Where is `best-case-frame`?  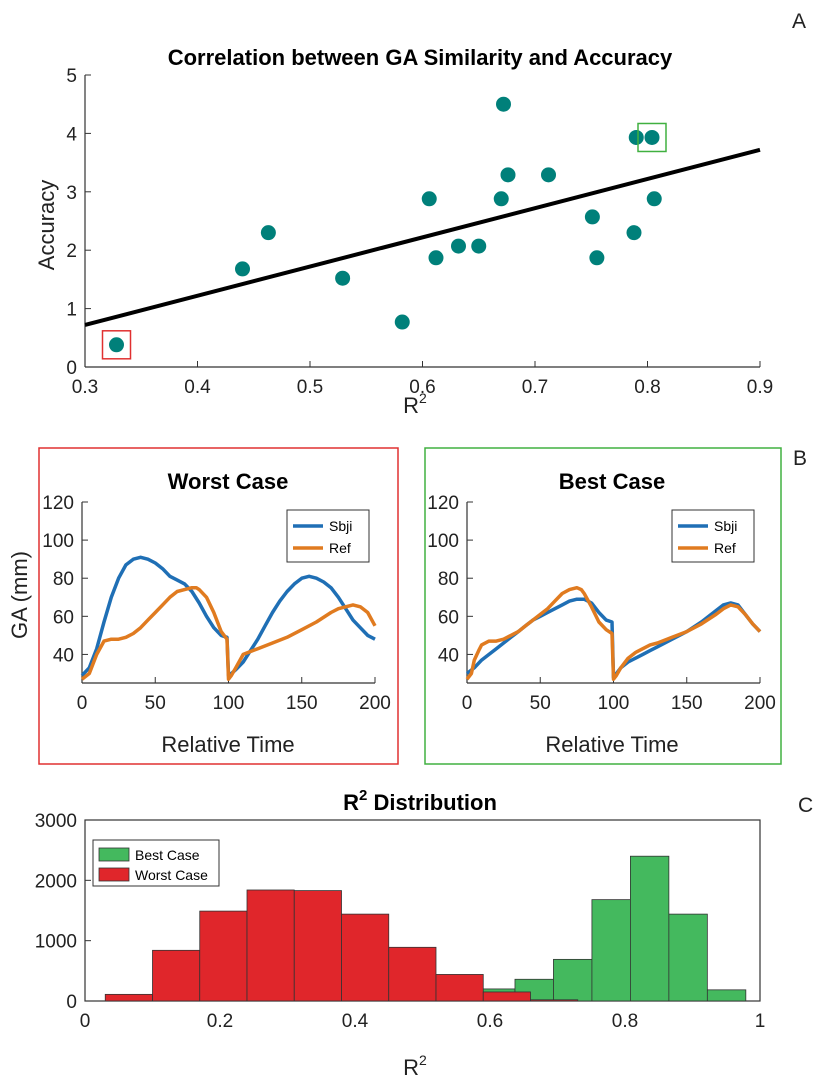 best-case-frame is located at coordinates (603, 606).